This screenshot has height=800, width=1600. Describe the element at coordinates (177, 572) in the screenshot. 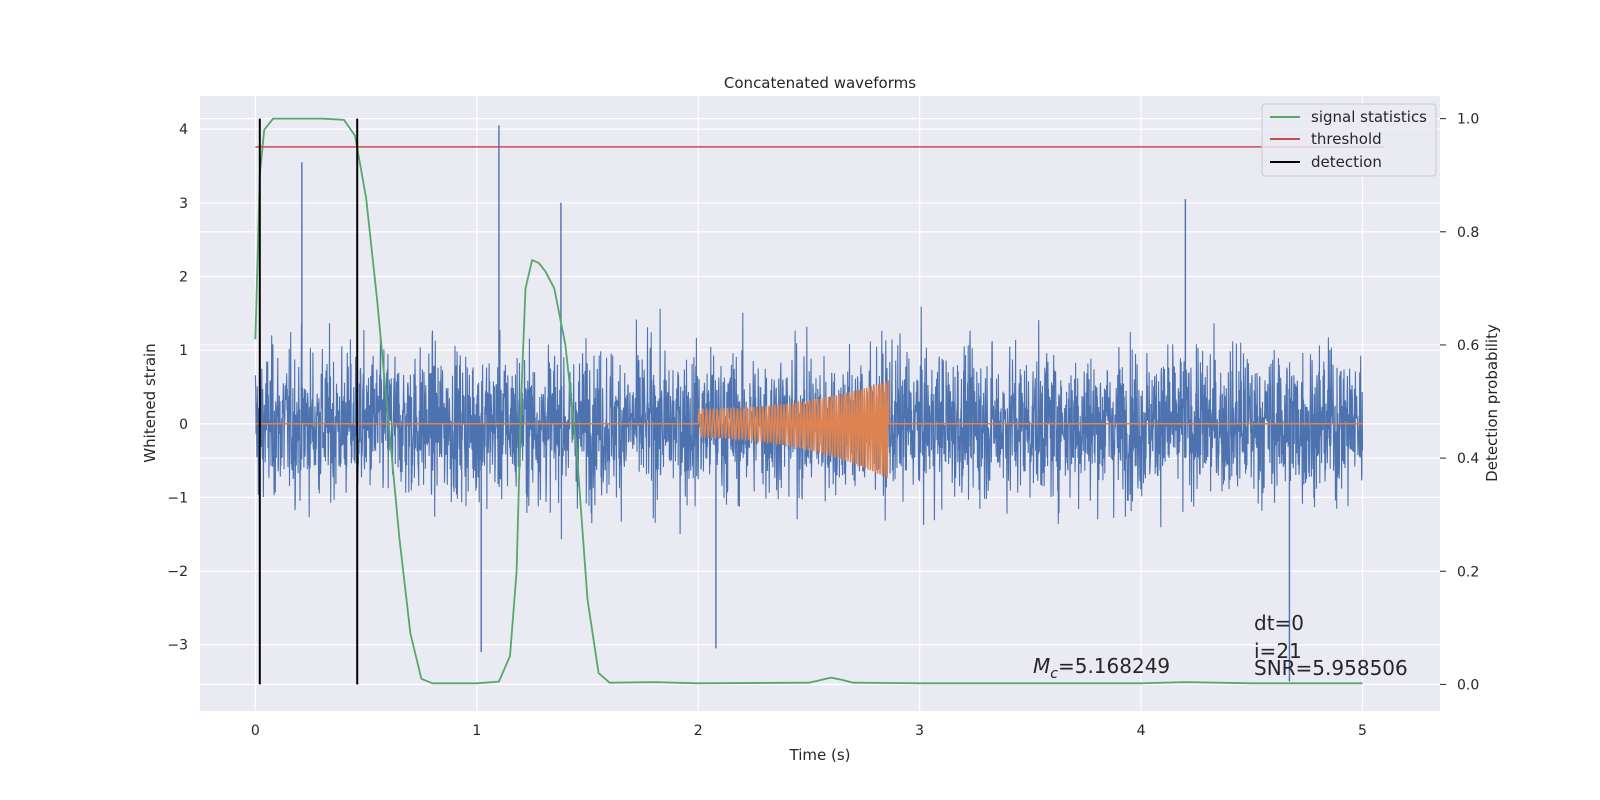

I see `y-tick-label: −2` at that location.